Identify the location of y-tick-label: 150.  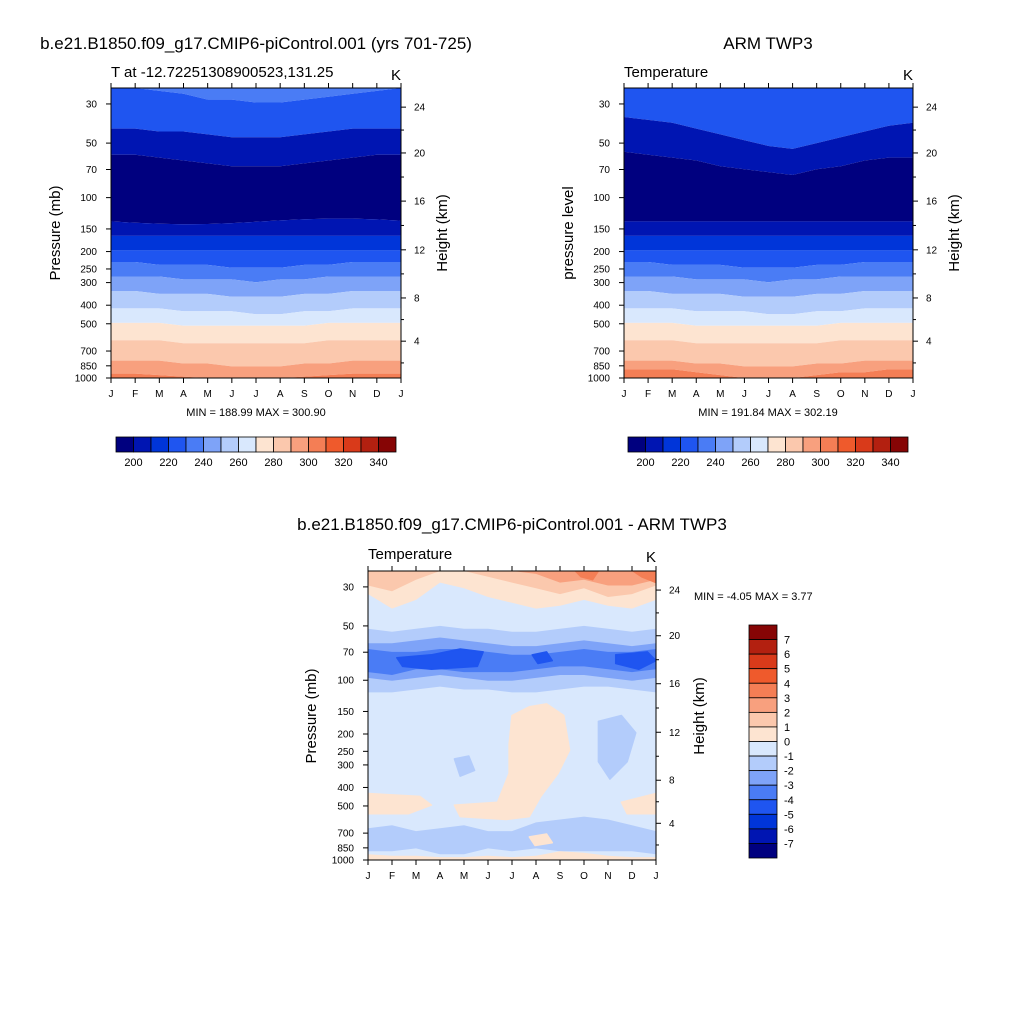
(345, 712).